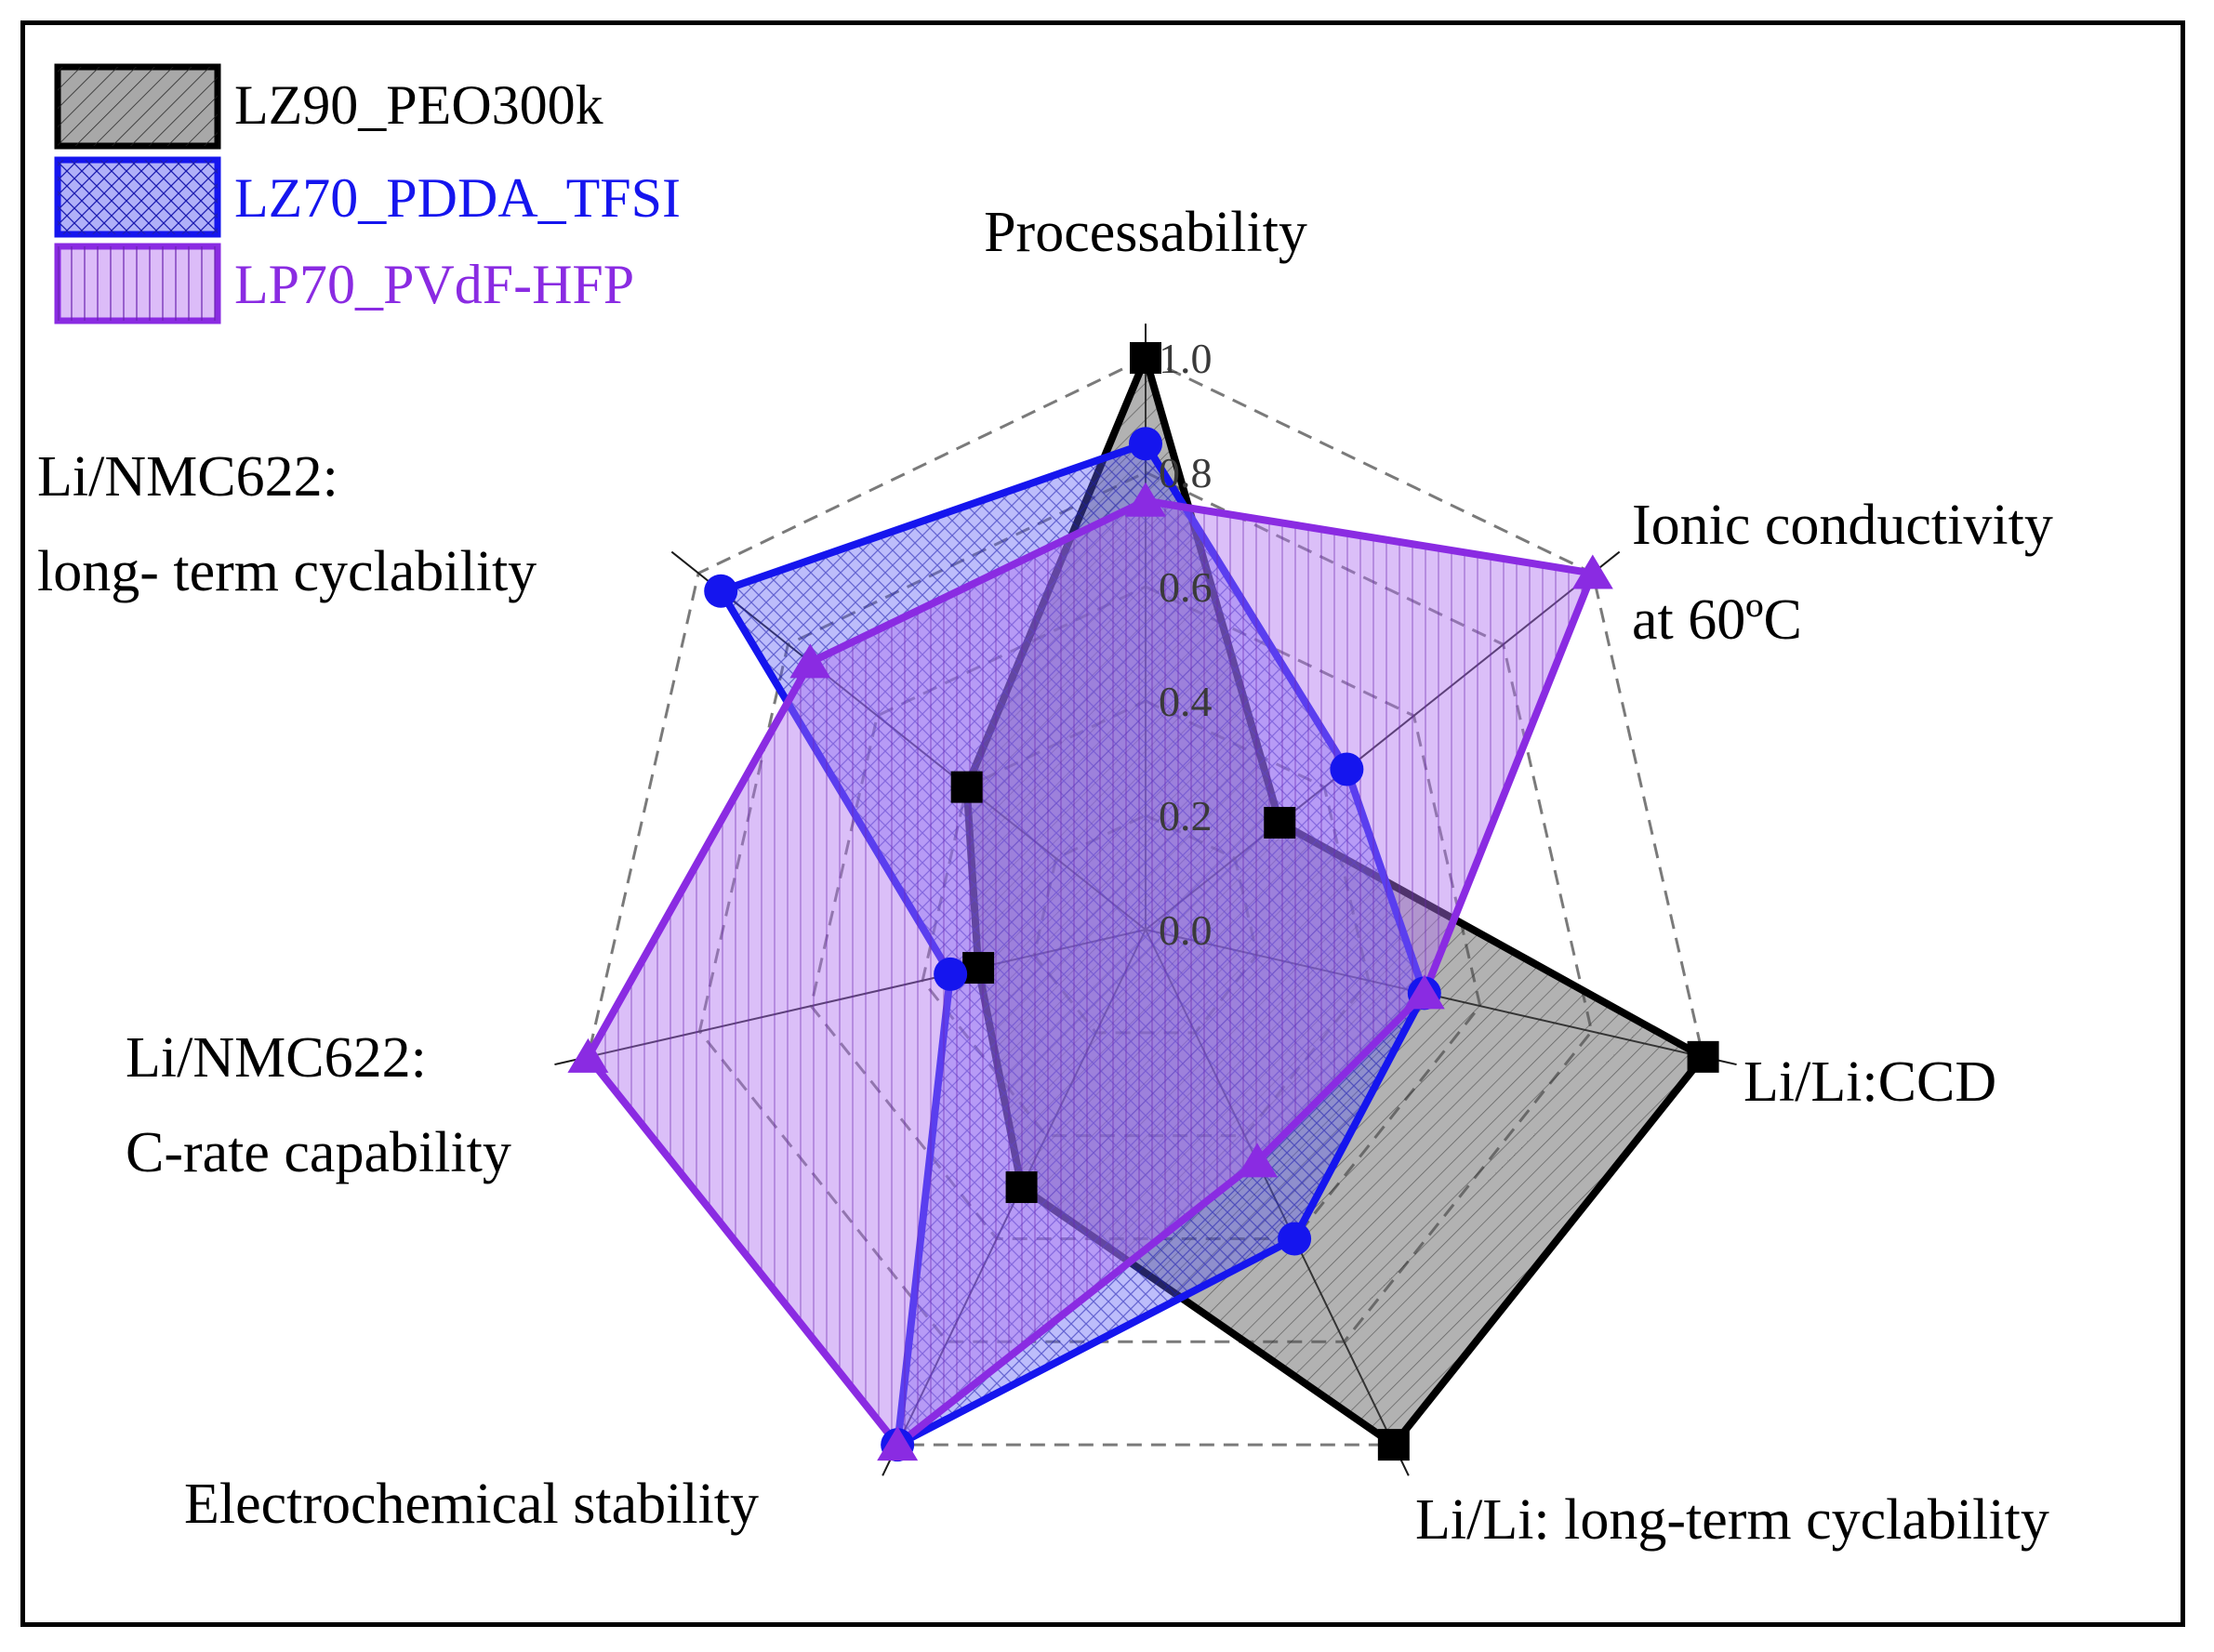 Image resolution: width=2214 pixels, height=1652 pixels. Describe the element at coordinates (1186, 930) in the screenshot. I see `tick-label-0: 0.0` at that location.